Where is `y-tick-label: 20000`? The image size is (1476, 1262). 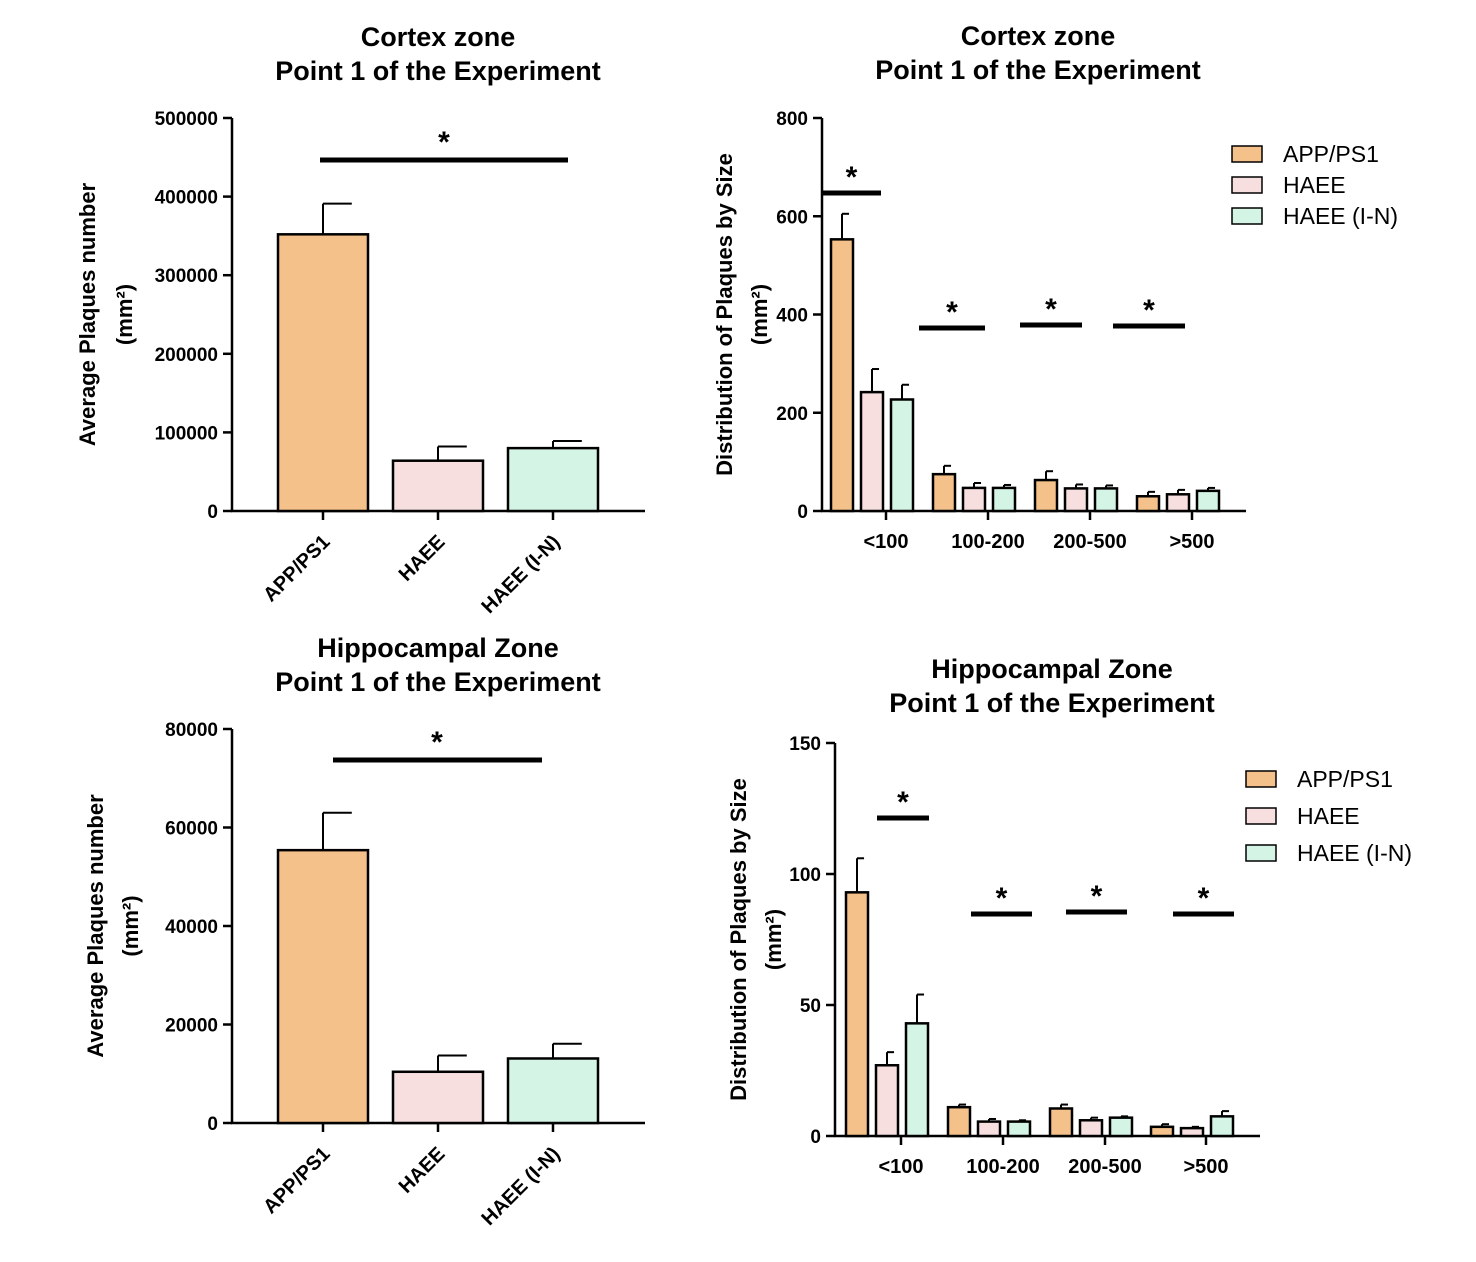 y-tick-label: 20000 is located at coordinates (191, 1026).